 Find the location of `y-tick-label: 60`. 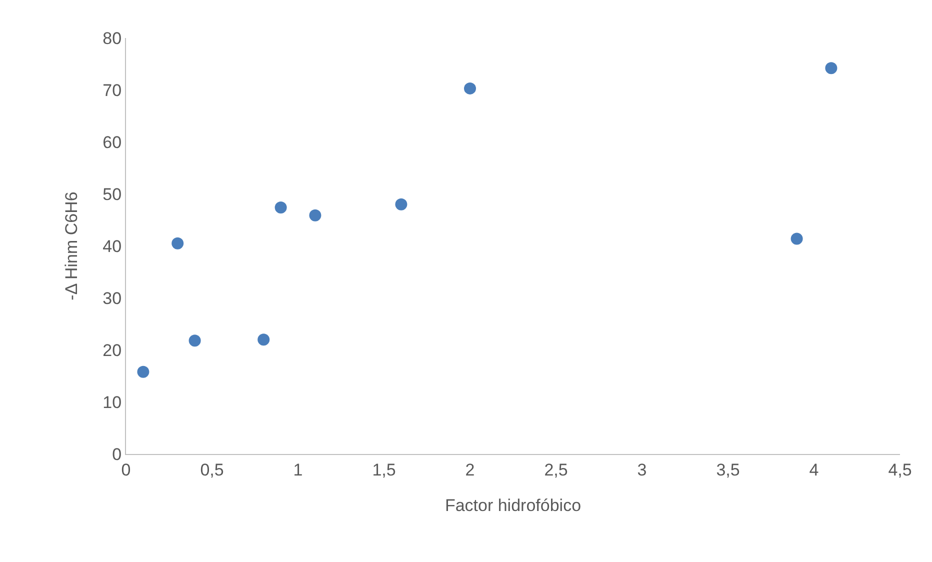

y-tick-label: 60 is located at coordinates (112, 142).